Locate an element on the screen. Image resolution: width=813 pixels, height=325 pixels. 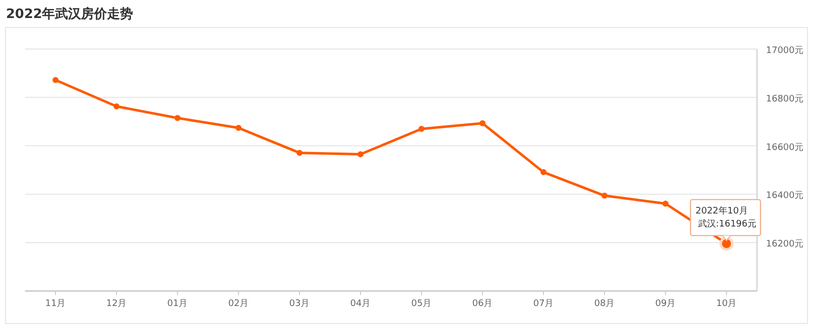
x-tick-label: 07月 is located at coordinates (543, 304).